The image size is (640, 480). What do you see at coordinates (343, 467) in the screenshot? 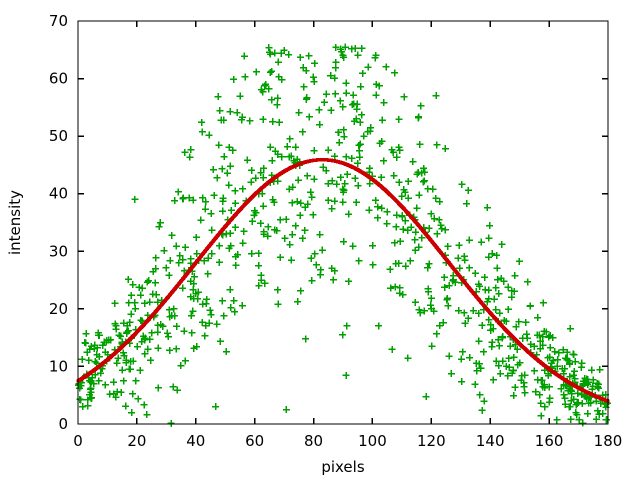
I see `x-axis-title: pixels` at bounding box center [343, 467].